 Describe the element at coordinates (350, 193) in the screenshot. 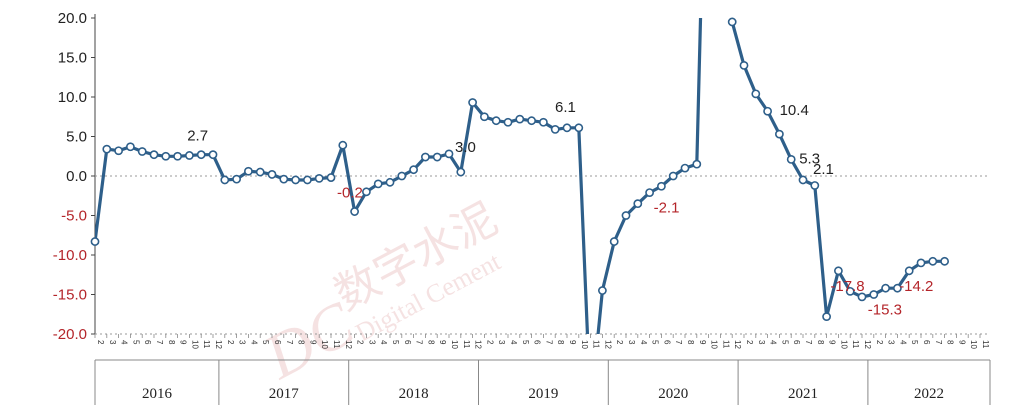

I see `data-label: -0.2` at that location.